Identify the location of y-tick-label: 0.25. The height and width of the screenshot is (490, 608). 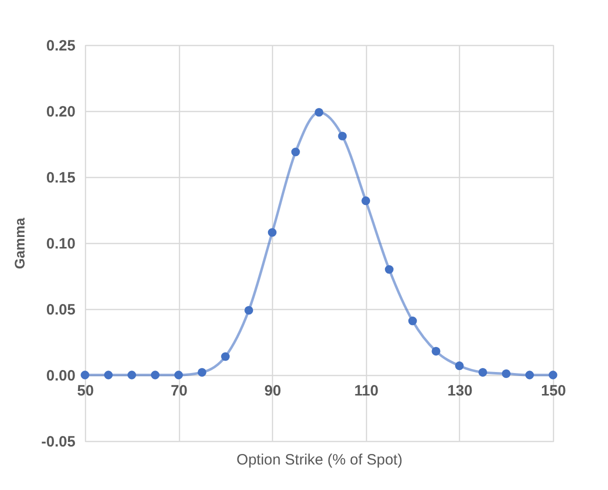
(61, 46).